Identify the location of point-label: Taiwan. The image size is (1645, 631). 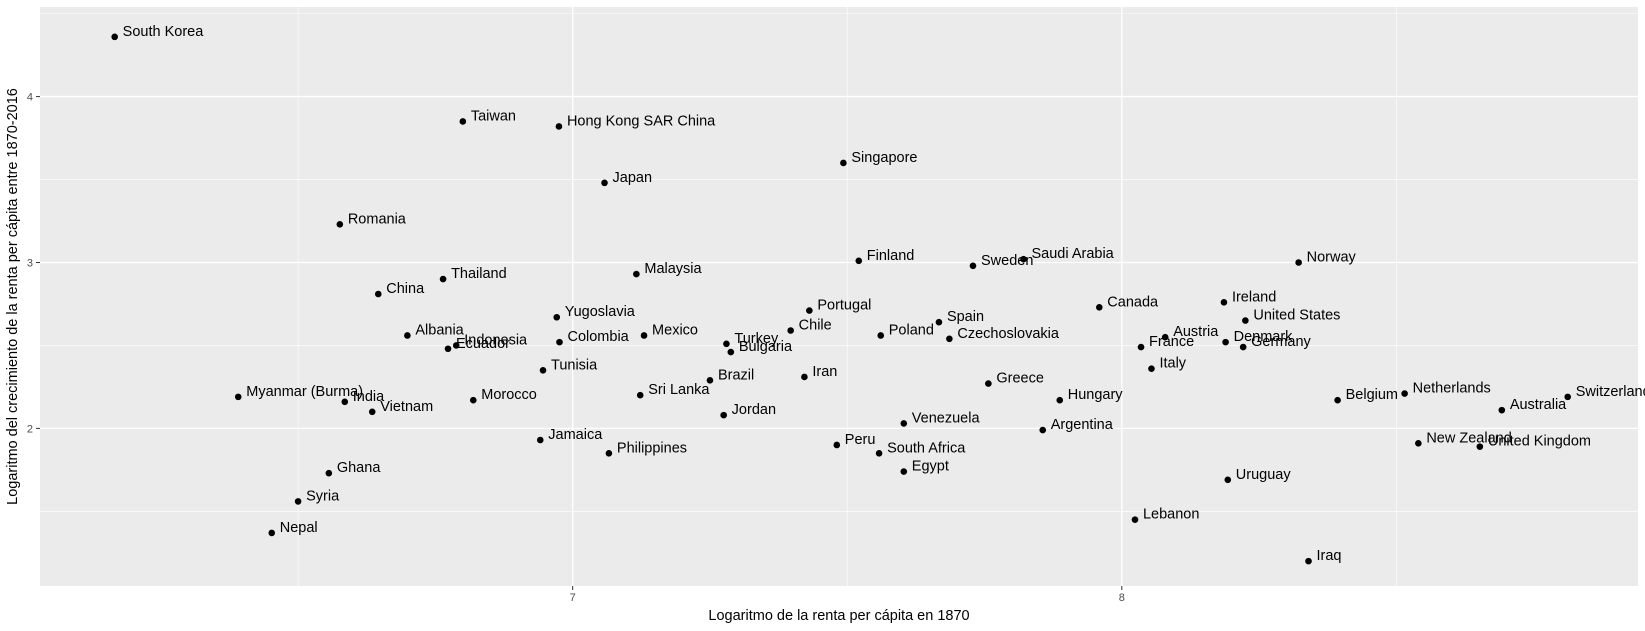
(493, 116).